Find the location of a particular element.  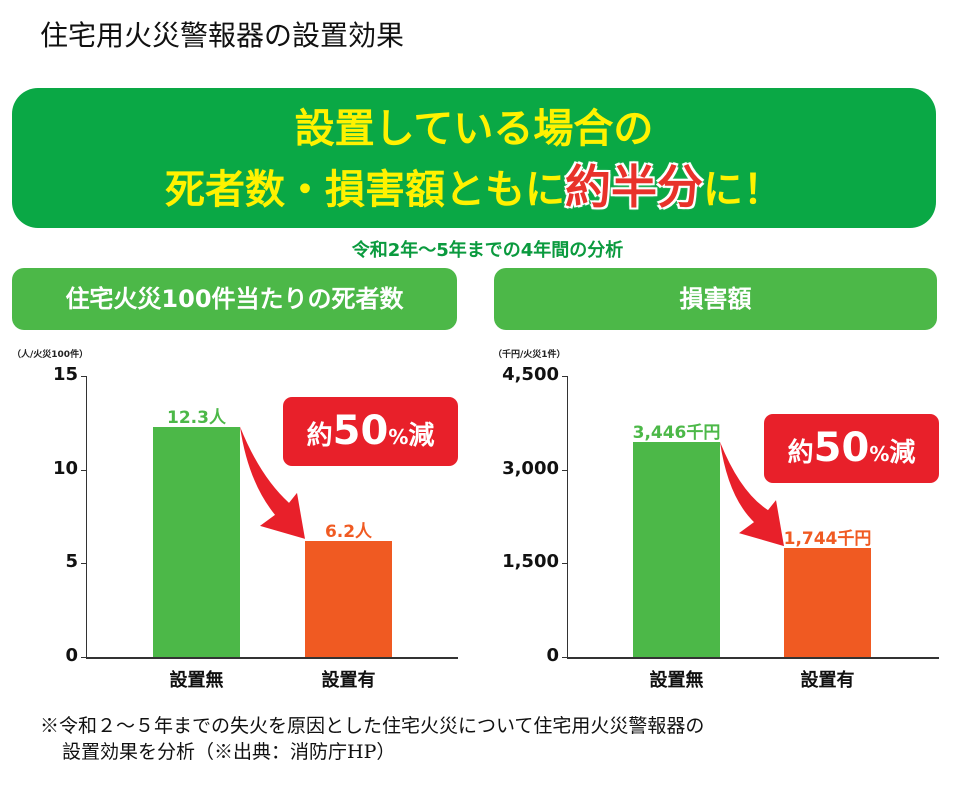

headline-line2: 死者数・損害額ともに約半分に！ is located at coordinates (474, 188).